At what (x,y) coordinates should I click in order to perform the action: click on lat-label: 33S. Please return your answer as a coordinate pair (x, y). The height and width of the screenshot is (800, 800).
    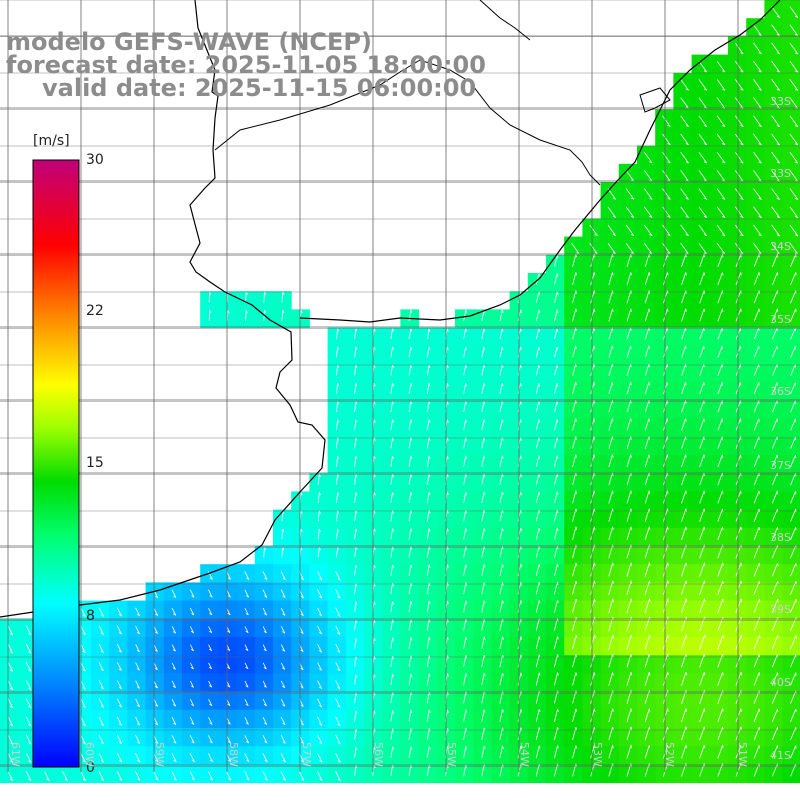
    Looking at the image, I should click on (780, 101).